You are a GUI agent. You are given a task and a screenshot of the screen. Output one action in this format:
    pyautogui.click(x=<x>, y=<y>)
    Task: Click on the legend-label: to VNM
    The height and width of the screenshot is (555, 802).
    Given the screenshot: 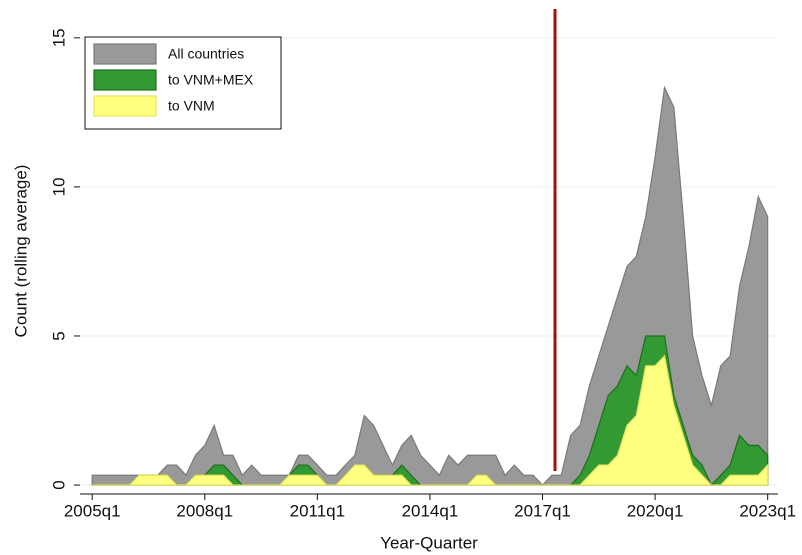 What is the action you would take?
    pyautogui.click(x=191, y=106)
    